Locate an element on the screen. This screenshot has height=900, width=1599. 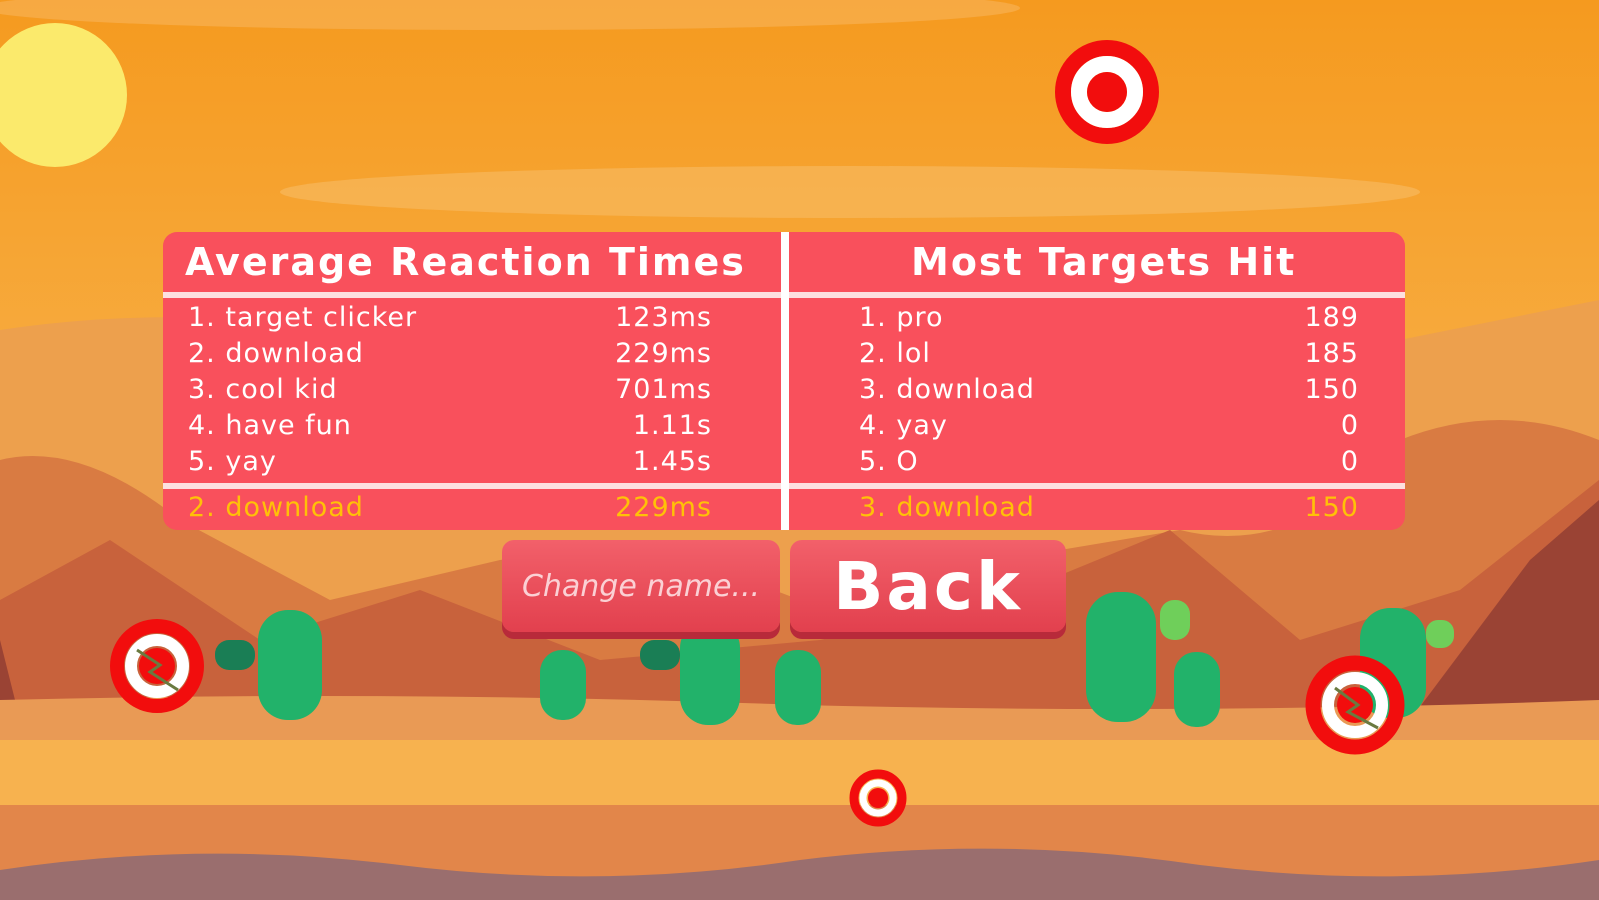
leaderboard-row: 3. download 150 is located at coordinates (1109, 389).